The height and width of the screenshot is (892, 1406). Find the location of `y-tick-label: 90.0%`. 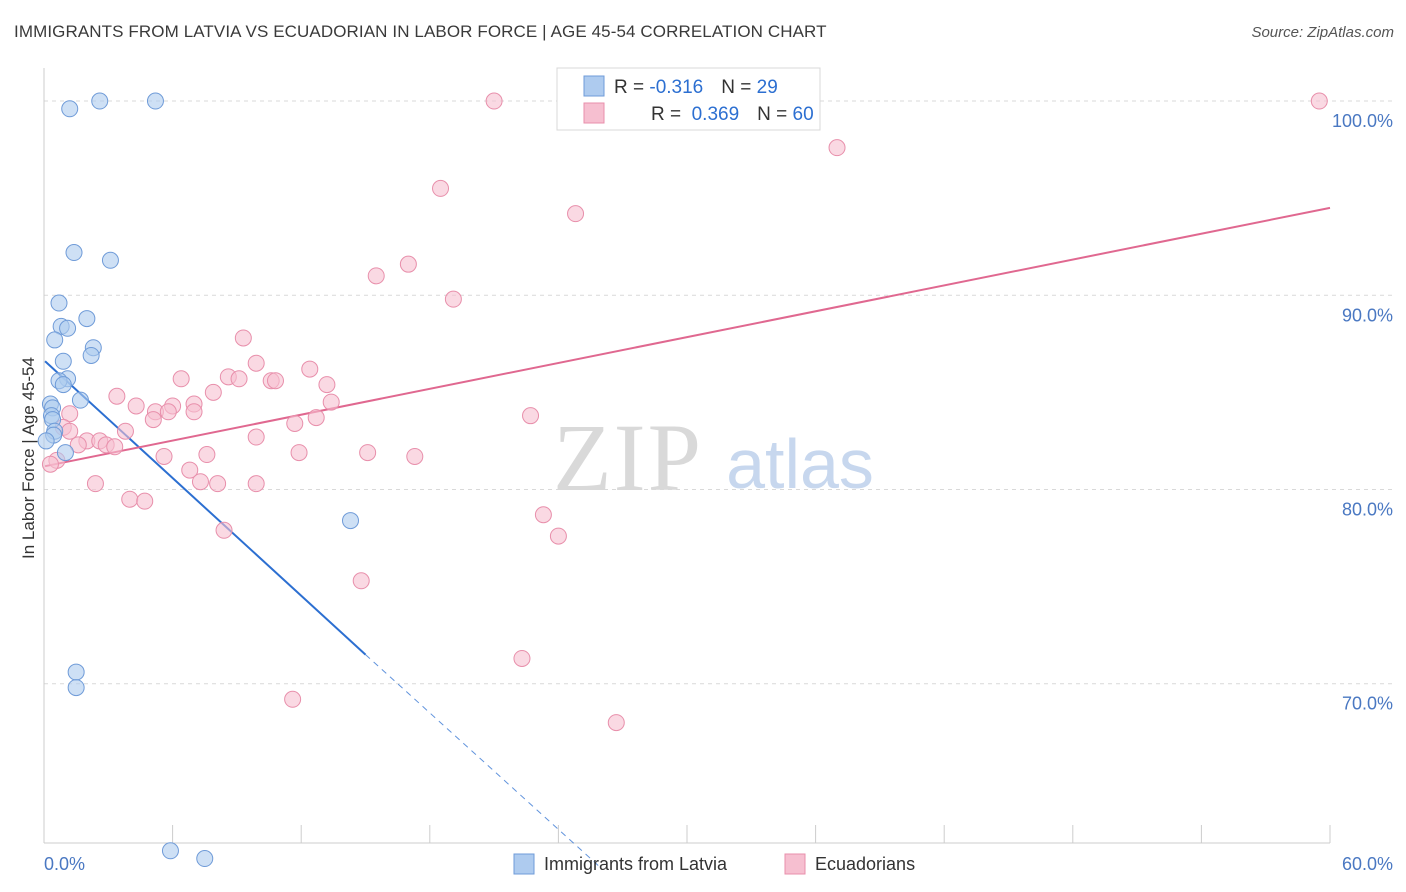

y-tick-label: 90.0% is located at coordinates (1367, 315).